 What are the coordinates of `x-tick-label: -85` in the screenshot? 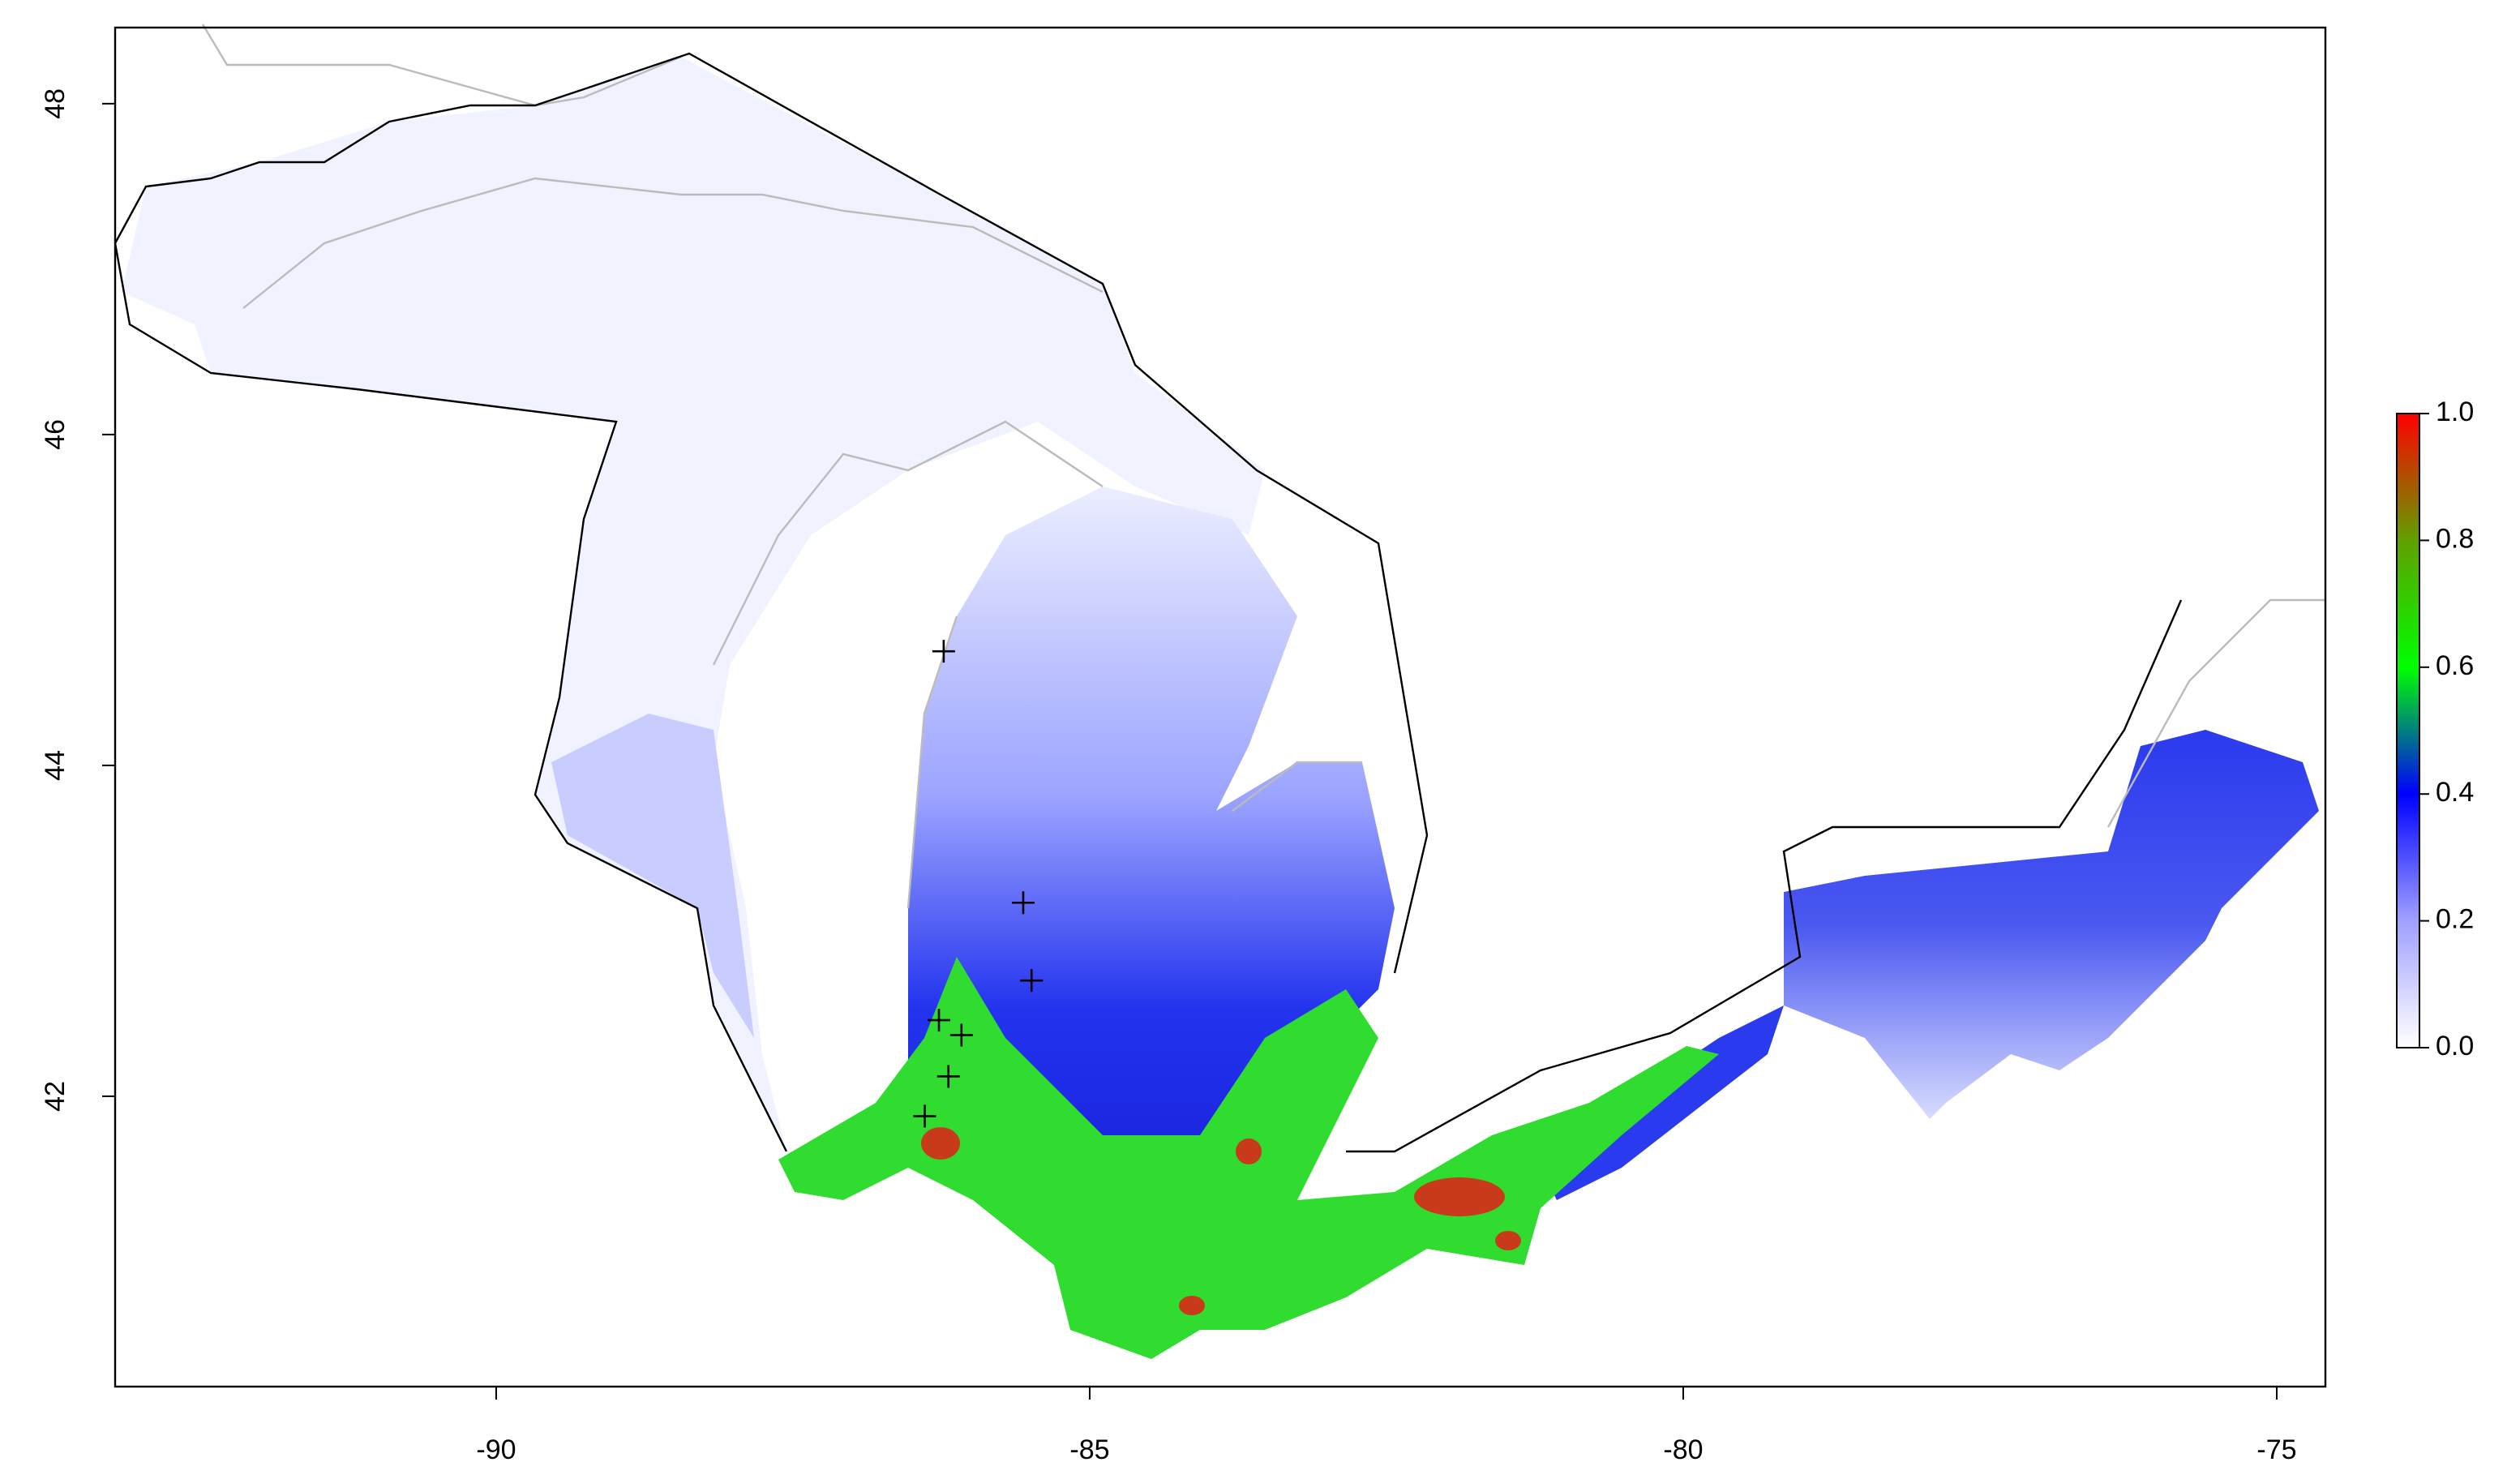 It's located at (1089, 1450).